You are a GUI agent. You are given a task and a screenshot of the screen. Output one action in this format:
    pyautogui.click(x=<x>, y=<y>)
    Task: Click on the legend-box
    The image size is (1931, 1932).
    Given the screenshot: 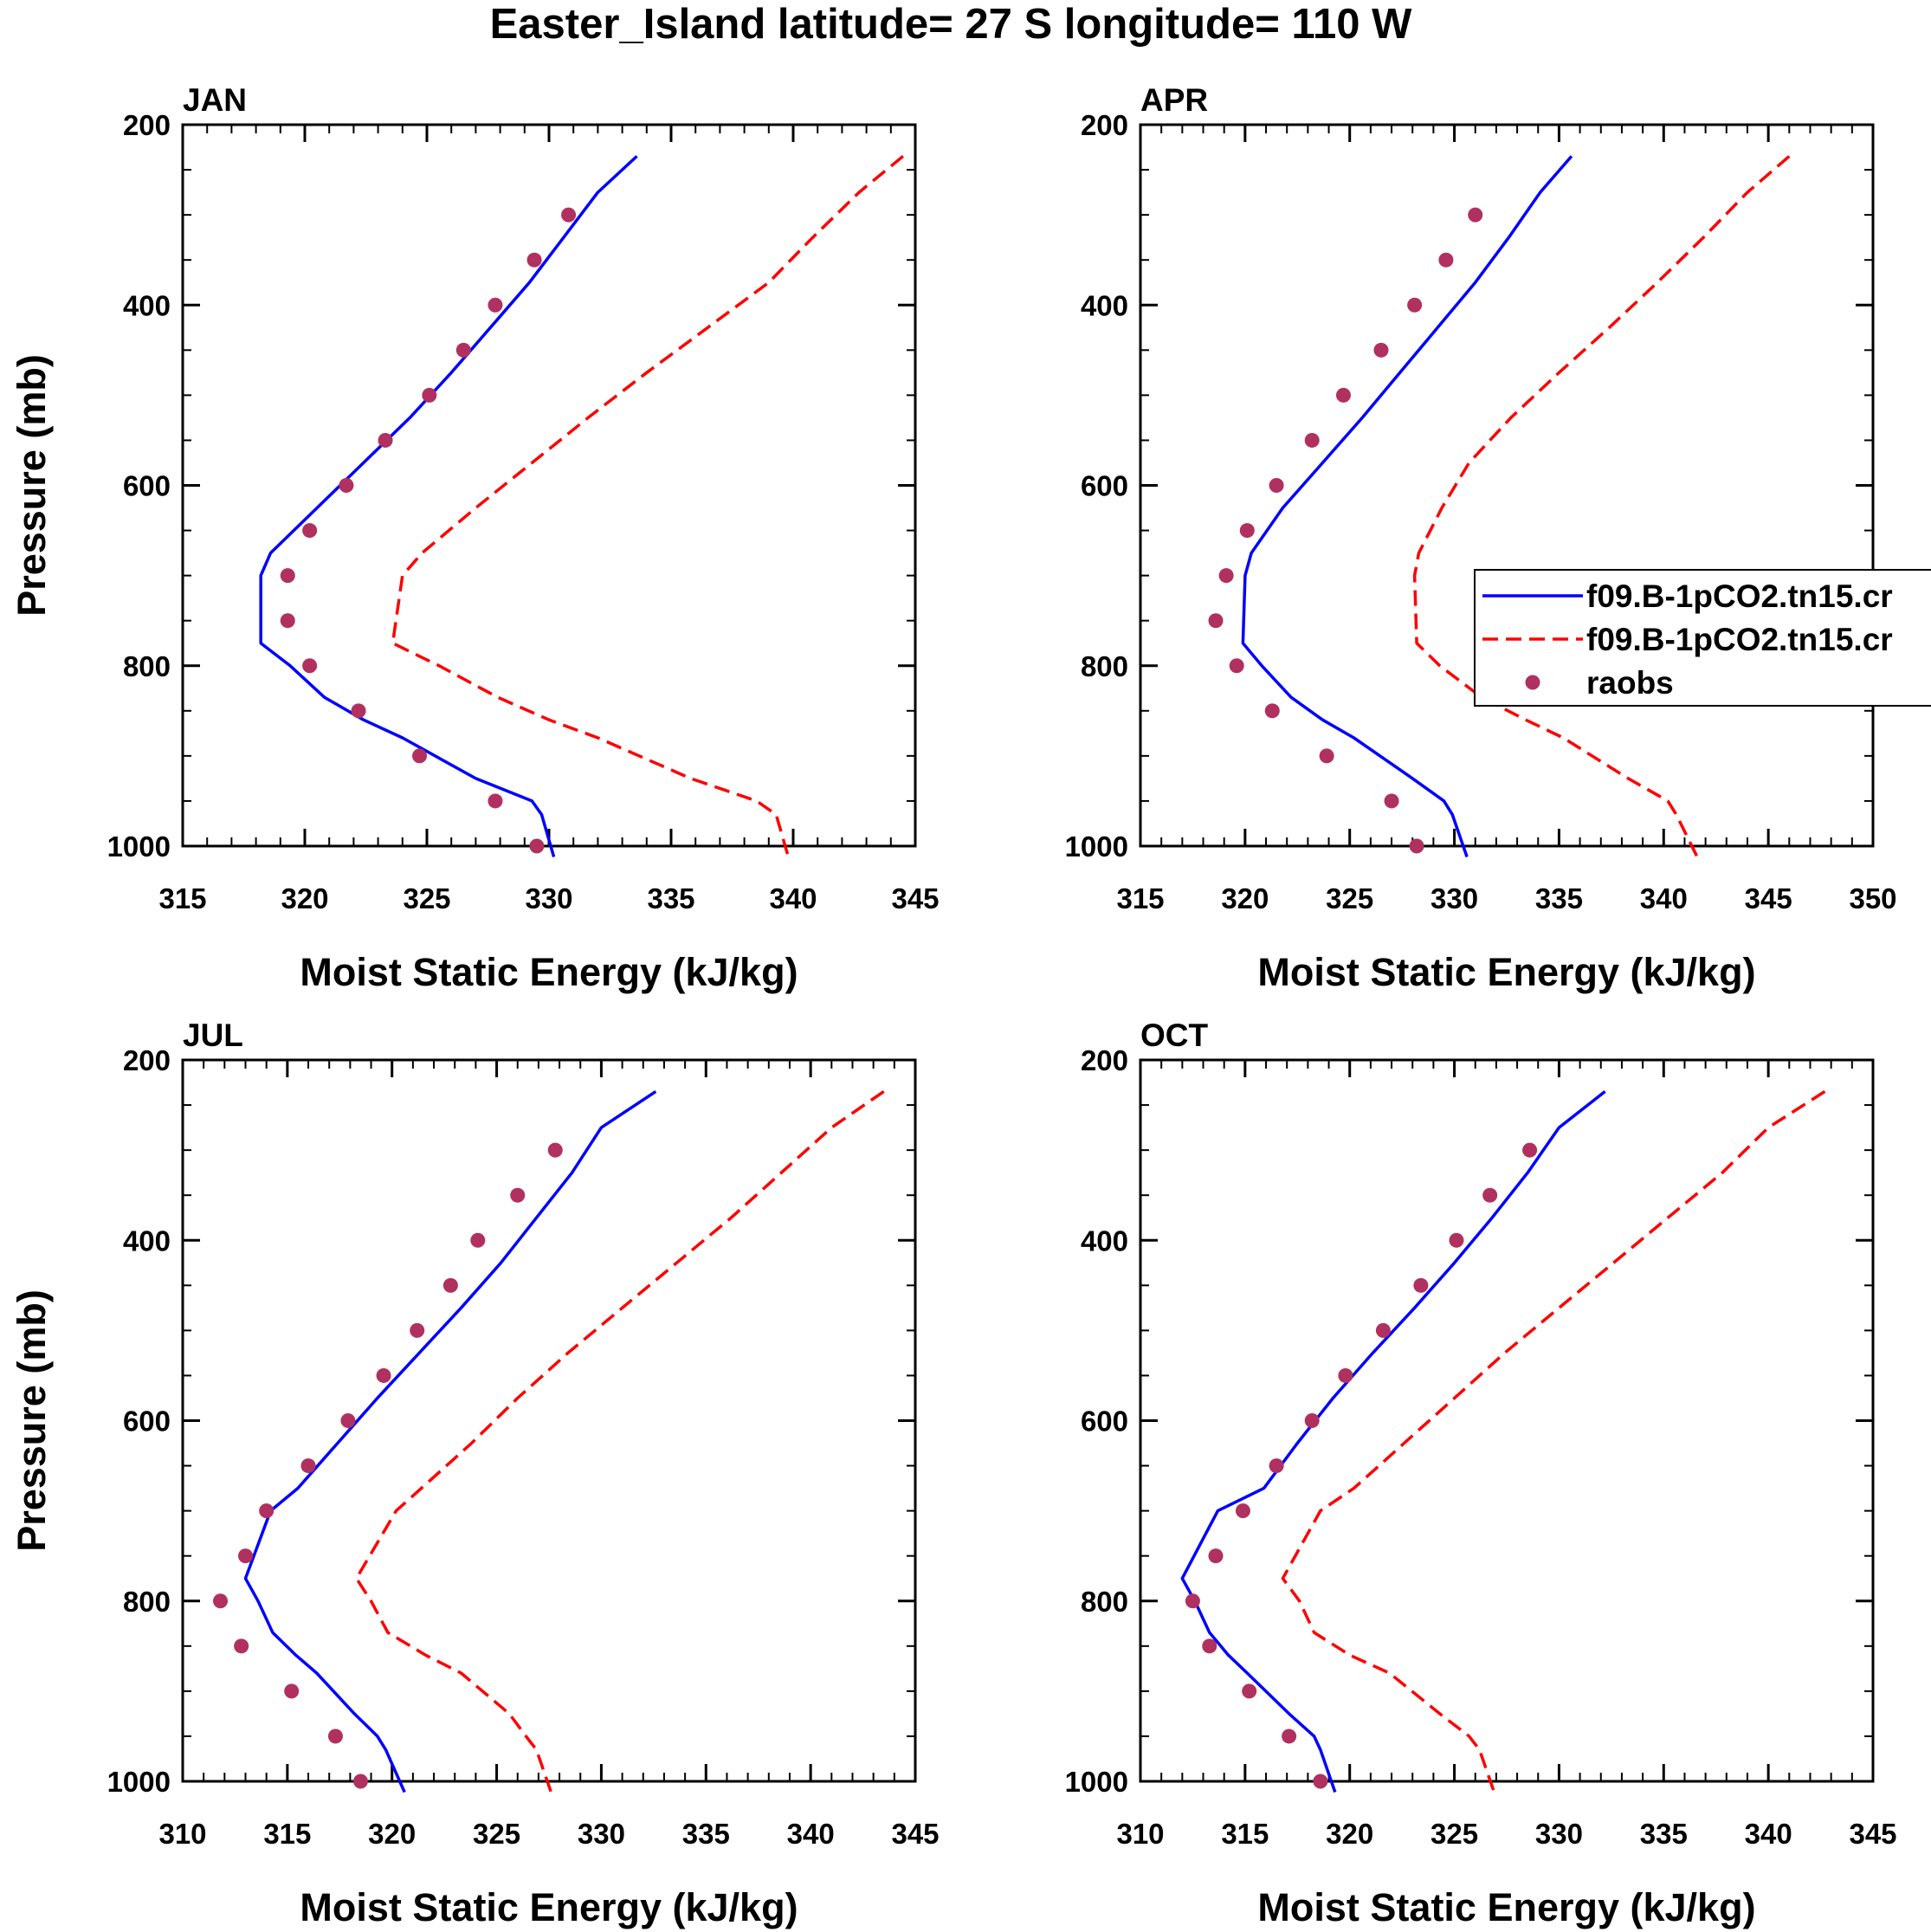 What is the action you would take?
    pyautogui.click(x=1702, y=638)
    